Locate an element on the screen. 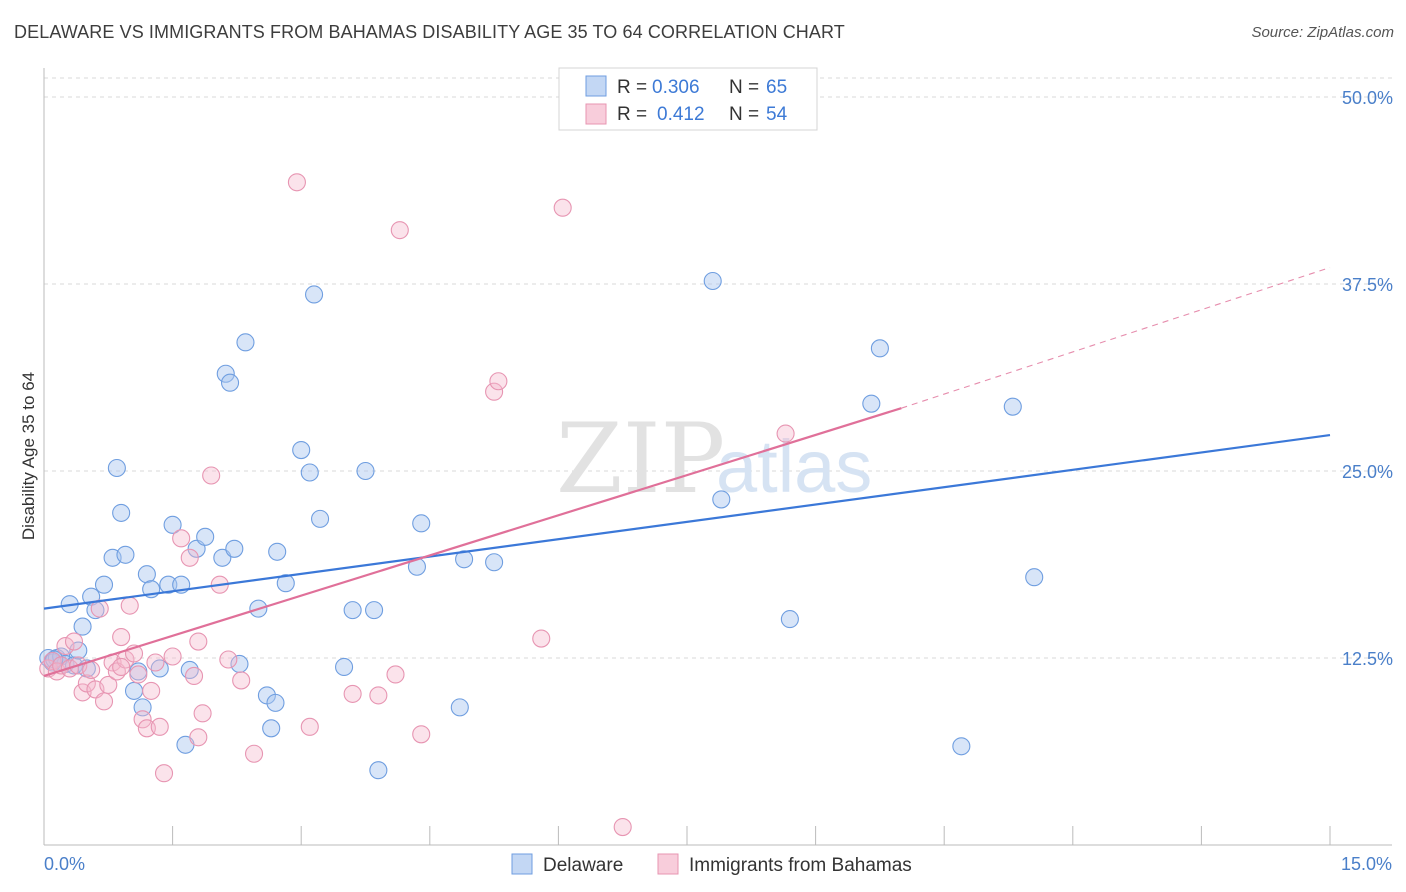 Image resolution: width=1406 pixels, height=892 pixels. legend-n-value-1: 65 is located at coordinates (776, 87).